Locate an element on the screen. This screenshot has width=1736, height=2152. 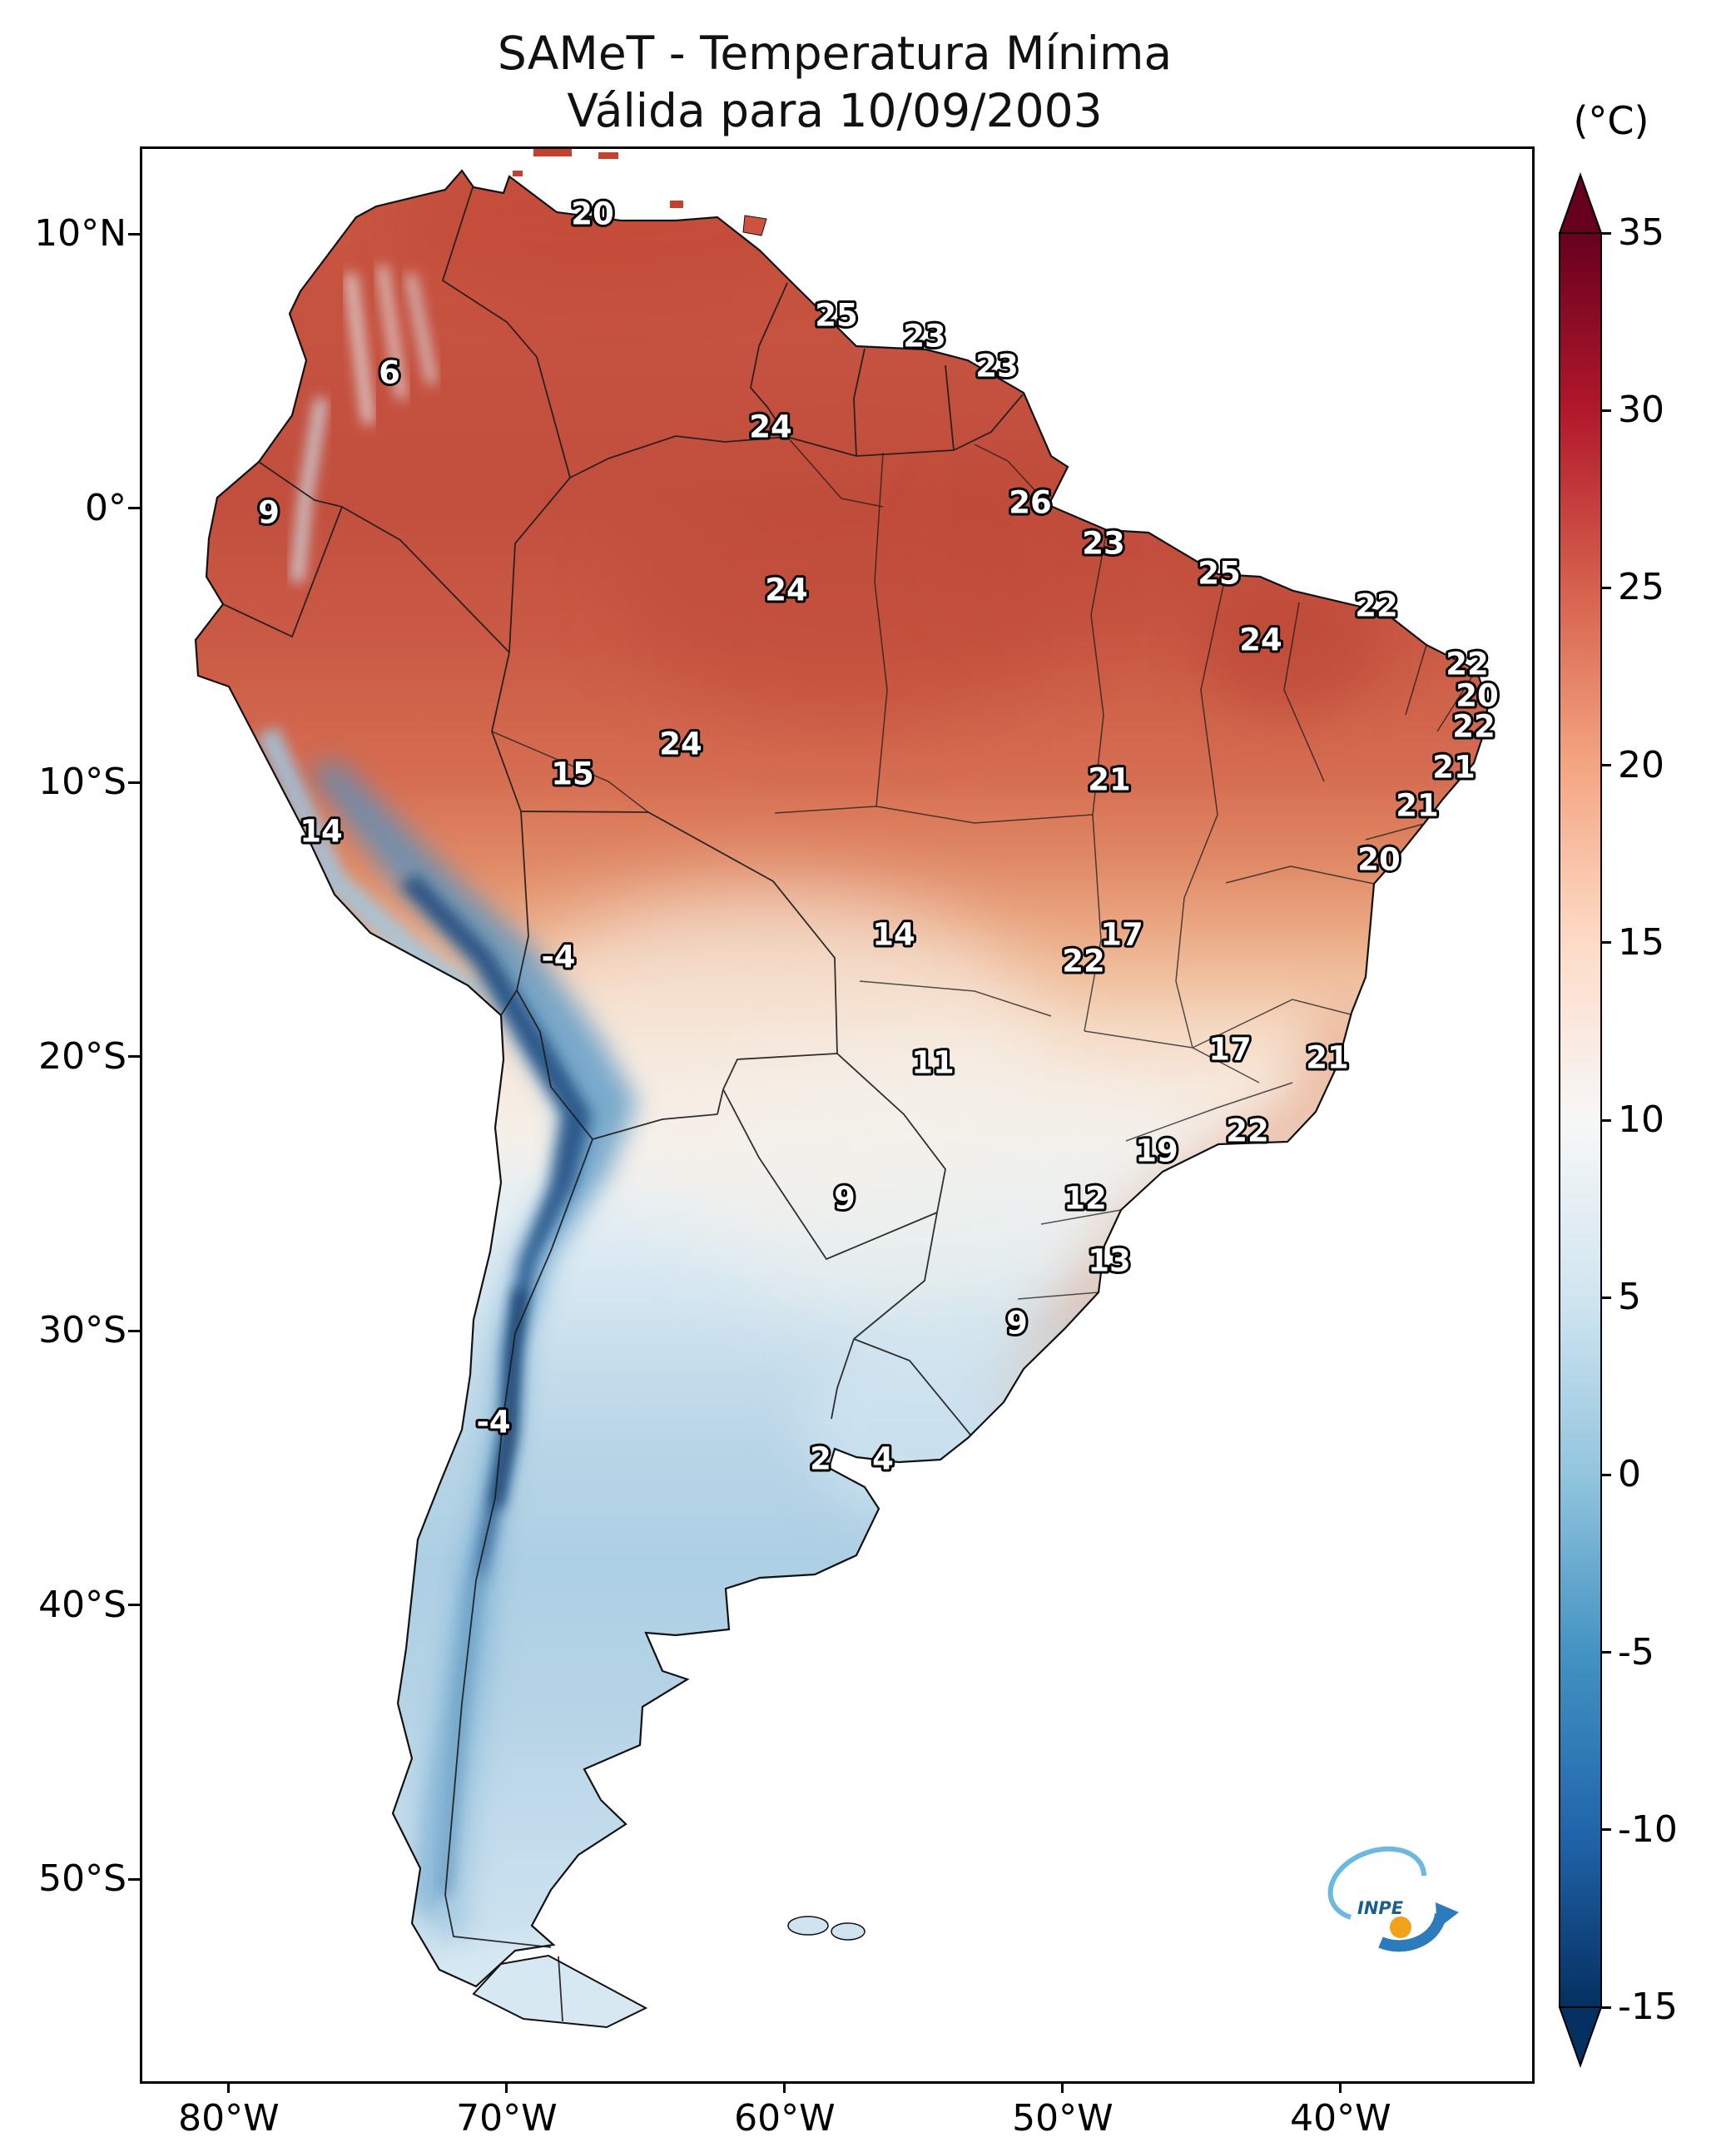
colorbar-bar is located at coordinates (1580, 1120).